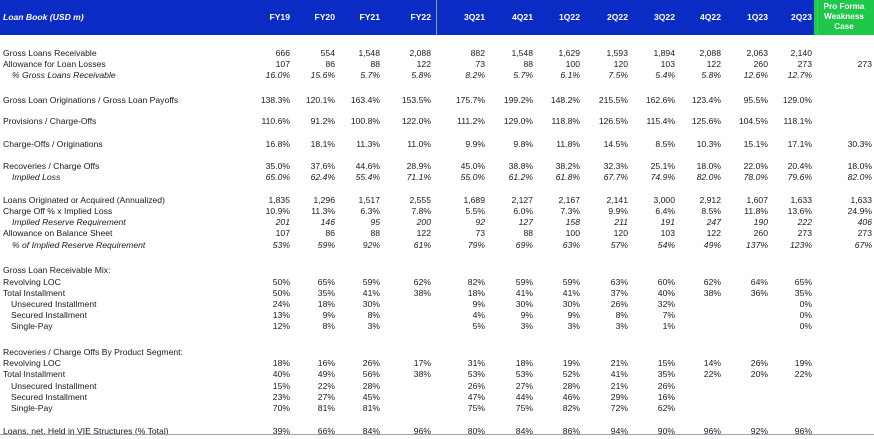 This screenshot has width=874, height=439. I want to click on row-label: Unsecured Installment, so click(54, 386).